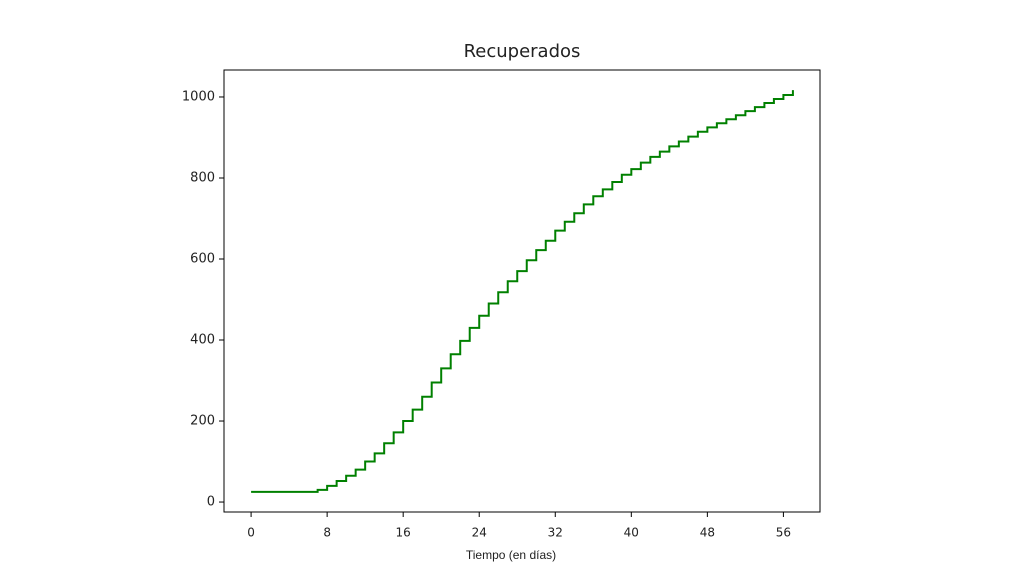 The width and height of the screenshot is (1024, 576). Describe the element at coordinates (511, 555) in the screenshot. I see `x-axis-label: Tiempo (en días)` at that location.